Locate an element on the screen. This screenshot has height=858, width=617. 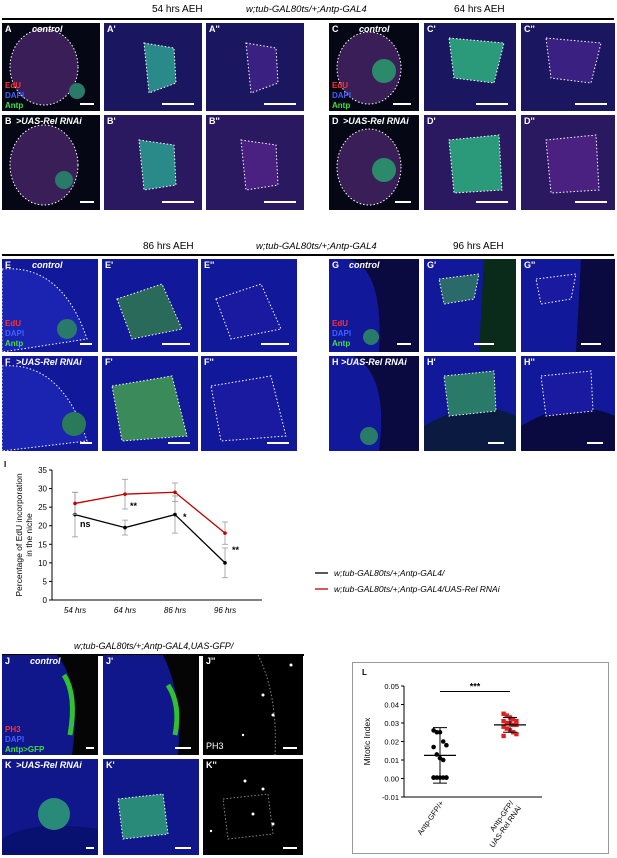
panel-C: C control EdU DAPI Antp is located at coordinates (374, 67).